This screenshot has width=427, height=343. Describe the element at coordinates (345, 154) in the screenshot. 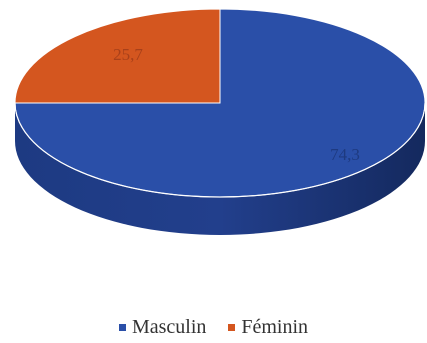

I see `data-label-masculin: 74,3` at that location.